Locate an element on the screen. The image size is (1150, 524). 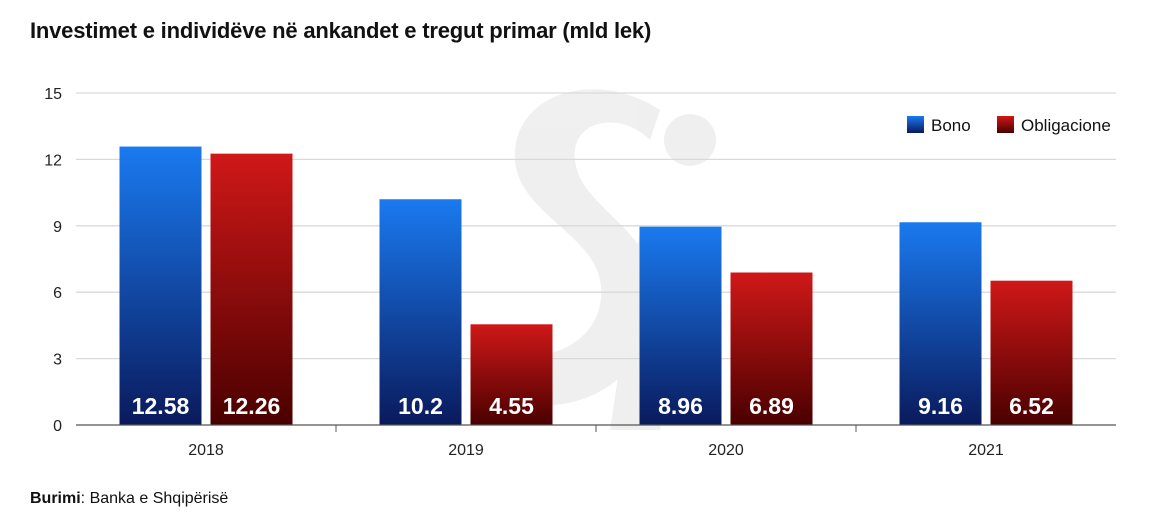
value-label-bono-2020: 8.96 is located at coordinates (680, 406).